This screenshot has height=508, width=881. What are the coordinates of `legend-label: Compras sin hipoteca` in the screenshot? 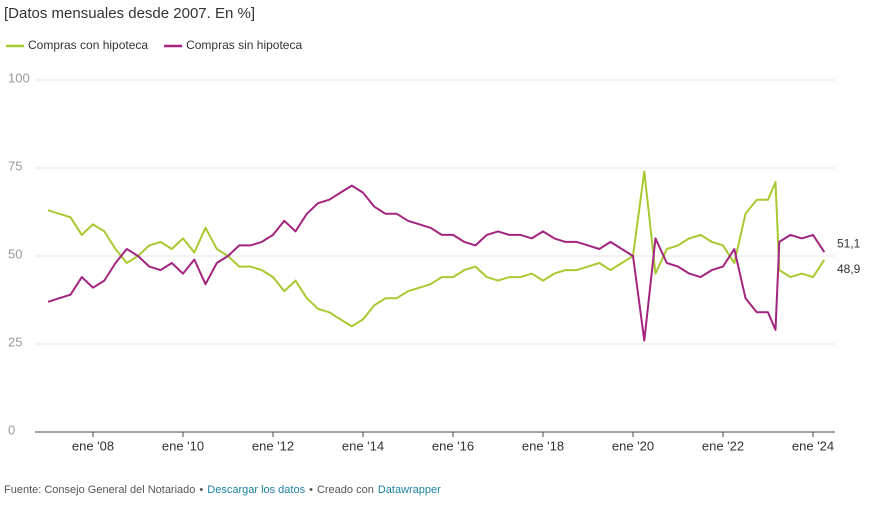 It's located at (244, 45).